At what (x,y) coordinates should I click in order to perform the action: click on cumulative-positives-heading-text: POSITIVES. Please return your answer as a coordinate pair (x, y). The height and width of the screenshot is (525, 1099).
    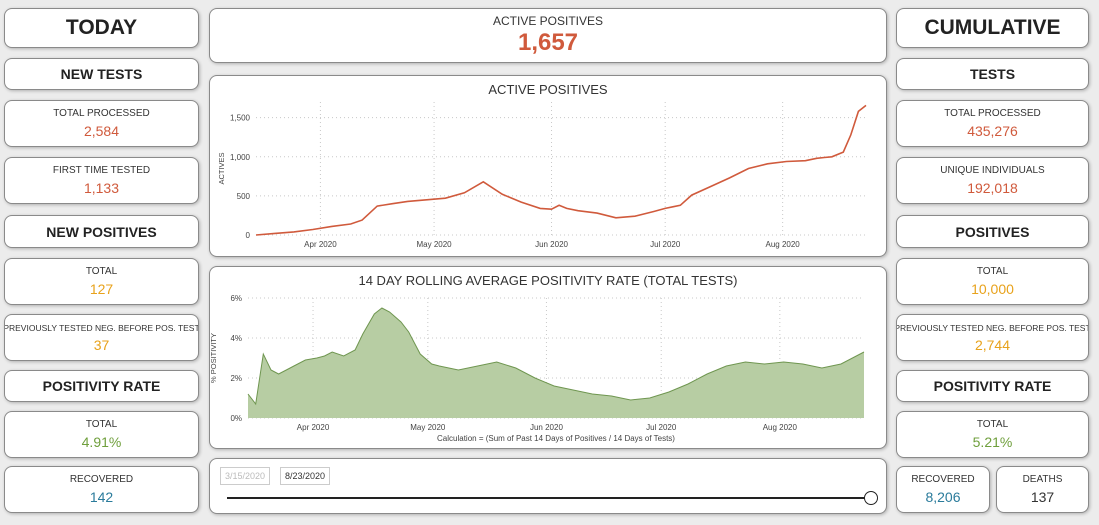
    Looking at the image, I should click on (992, 231).